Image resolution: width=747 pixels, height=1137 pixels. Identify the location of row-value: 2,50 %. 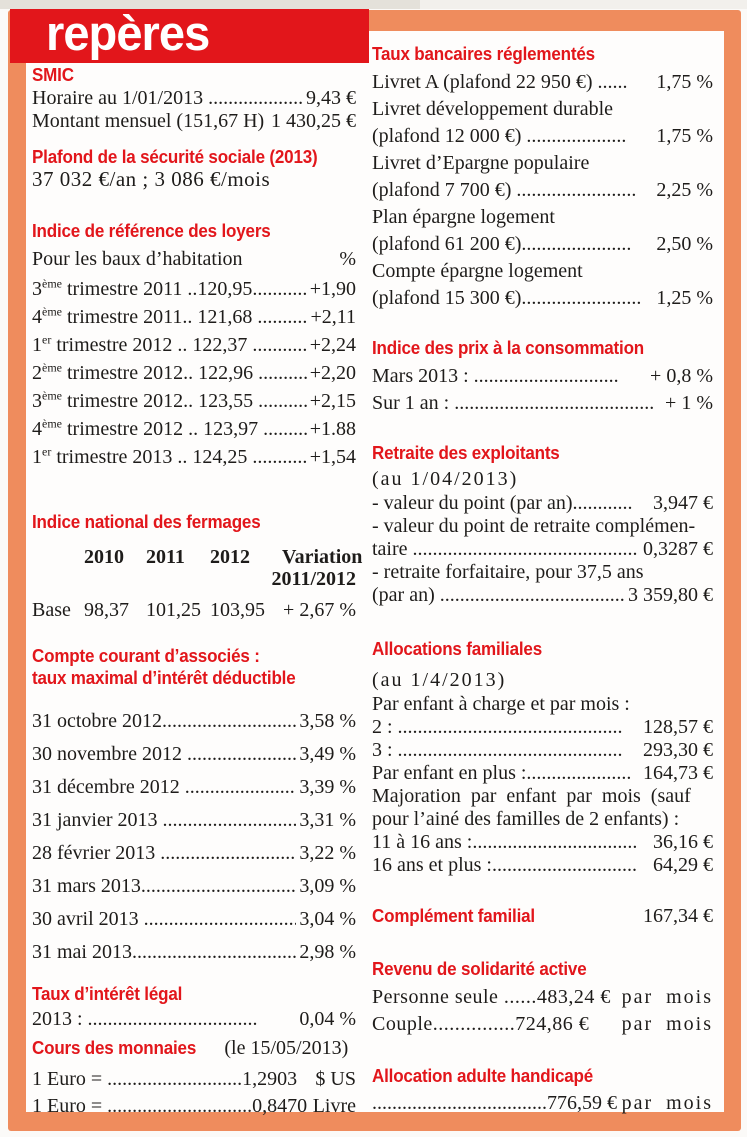
(684, 244).